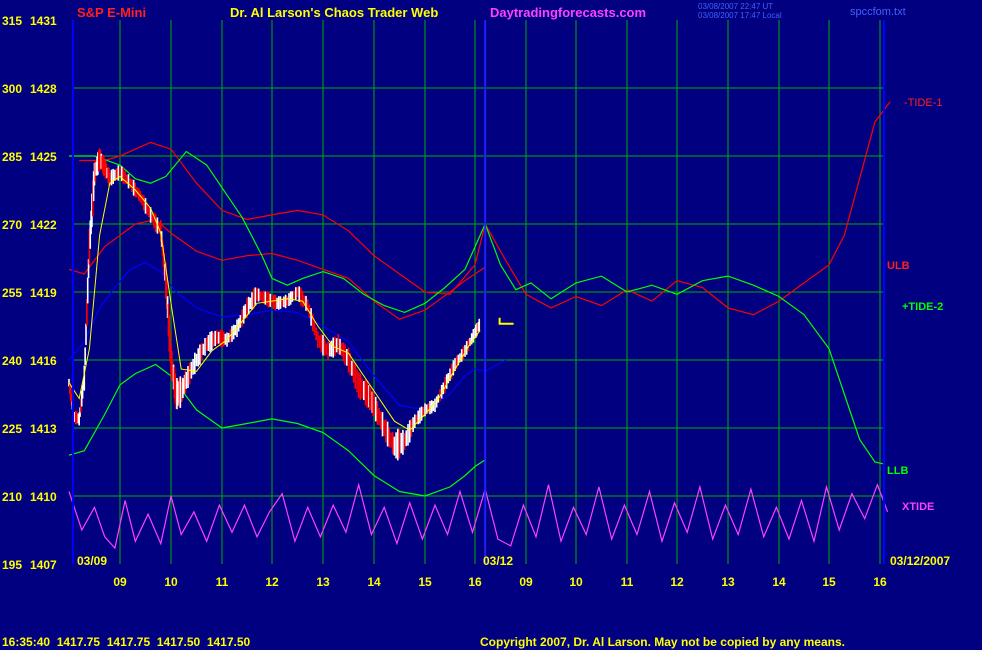 The height and width of the screenshot is (650, 982). Describe the element at coordinates (12, 361) in the screenshot. I see `y-tick-label-left: 240` at that location.